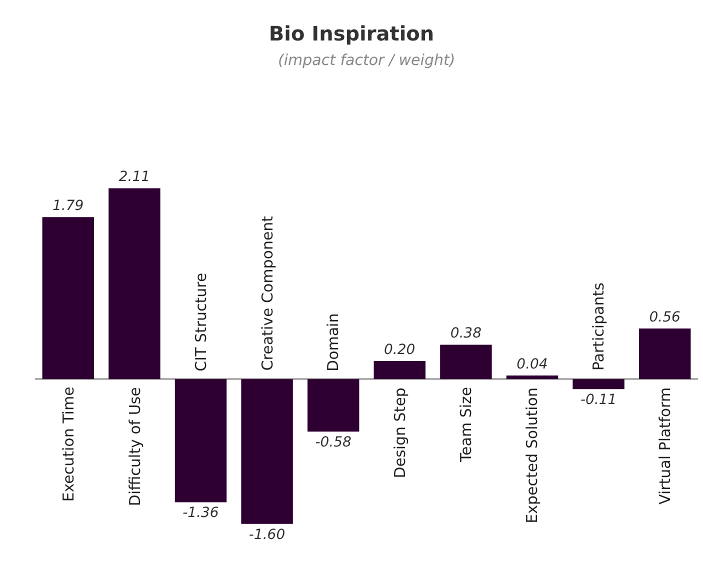  Describe the element at coordinates (465, 425) in the screenshot. I see `x-tick-label: Team Size` at that location.